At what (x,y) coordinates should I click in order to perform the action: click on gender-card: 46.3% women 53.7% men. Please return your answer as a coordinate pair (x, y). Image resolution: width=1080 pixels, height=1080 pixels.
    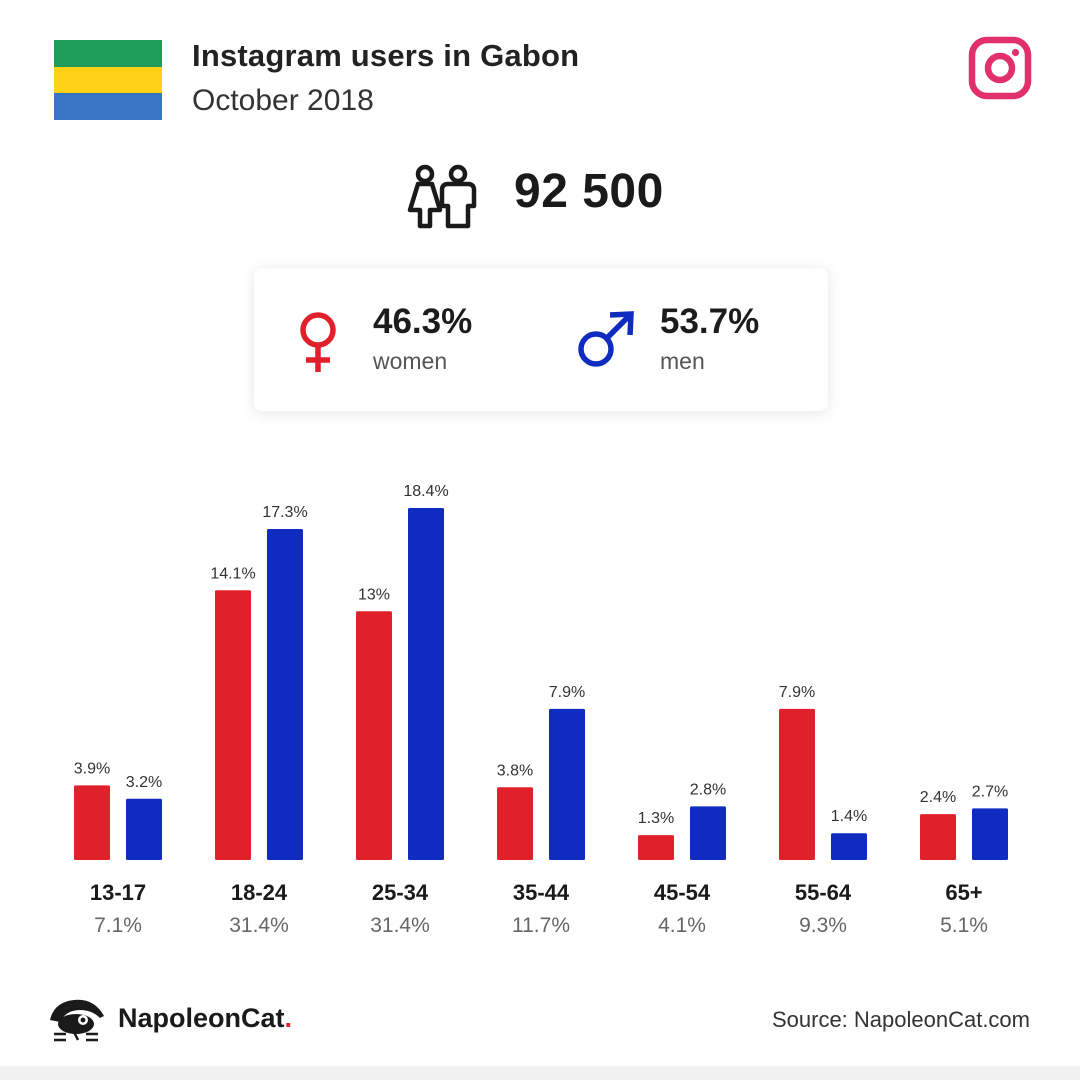
    Looking at the image, I should click on (541, 339).